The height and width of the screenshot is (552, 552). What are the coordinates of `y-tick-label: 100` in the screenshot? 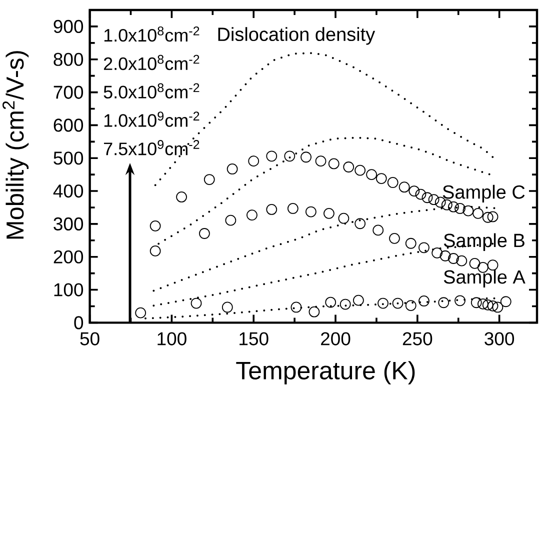 It's located at (69, 289).